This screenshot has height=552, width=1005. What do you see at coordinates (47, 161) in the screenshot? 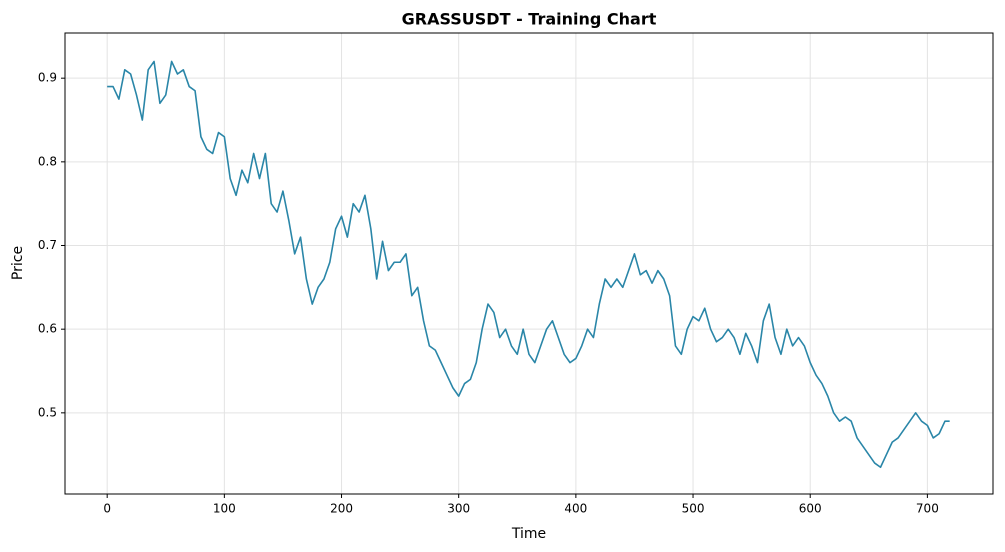
I see `y-tick-label: 0.8` at bounding box center [47, 161].